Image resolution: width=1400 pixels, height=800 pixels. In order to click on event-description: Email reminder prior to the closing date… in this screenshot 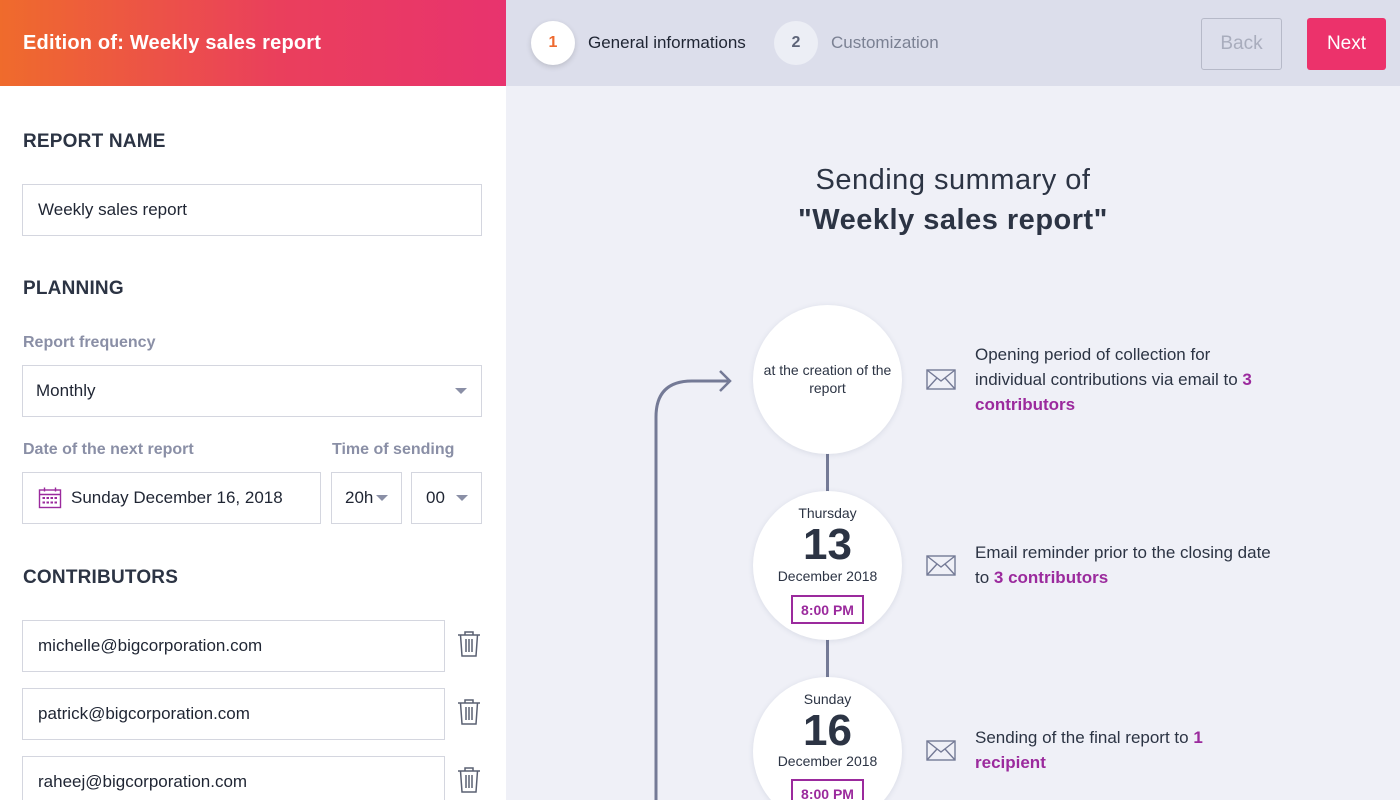, I will do `click(1125, 565)`.